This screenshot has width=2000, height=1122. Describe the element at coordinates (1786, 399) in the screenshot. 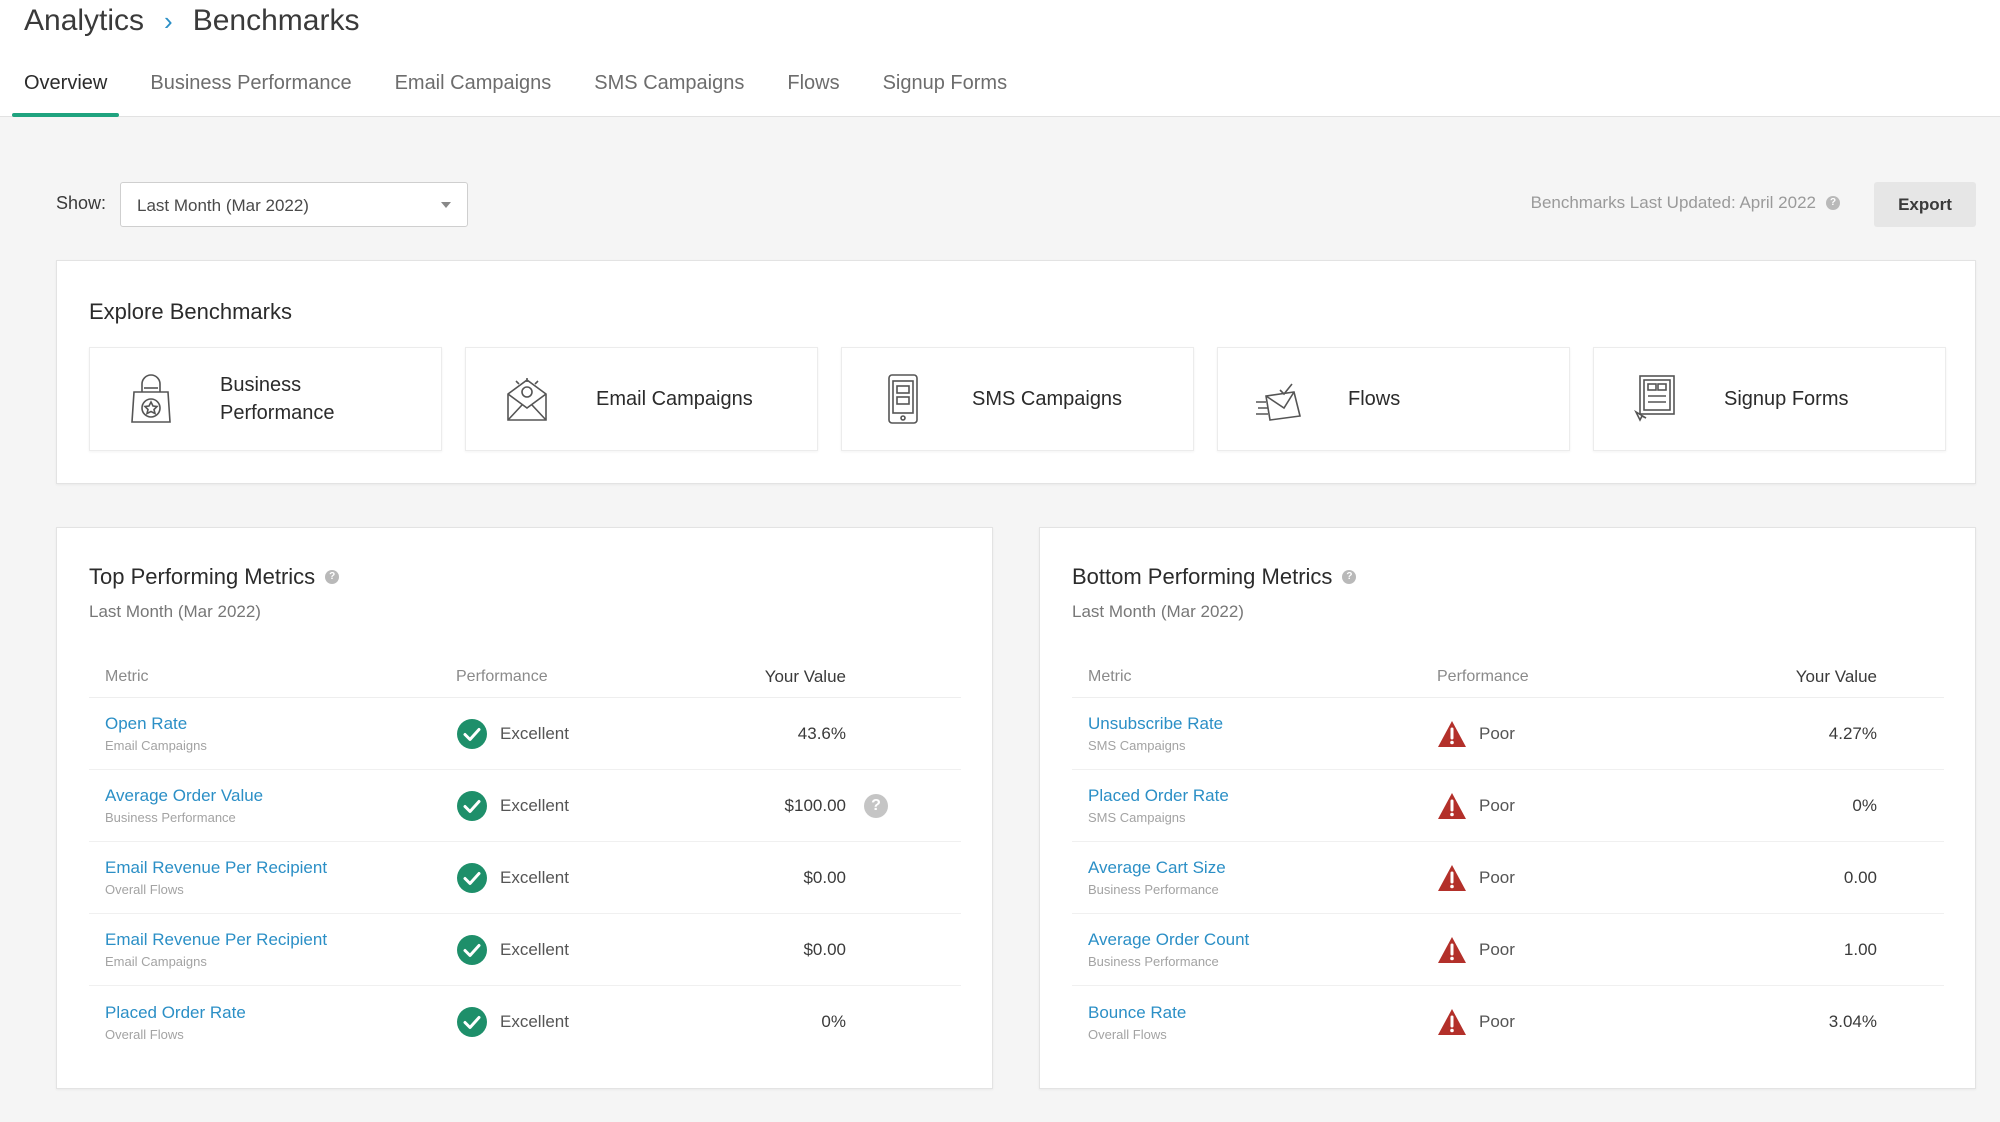

I see `tile-label: Signup Forms` at that location.